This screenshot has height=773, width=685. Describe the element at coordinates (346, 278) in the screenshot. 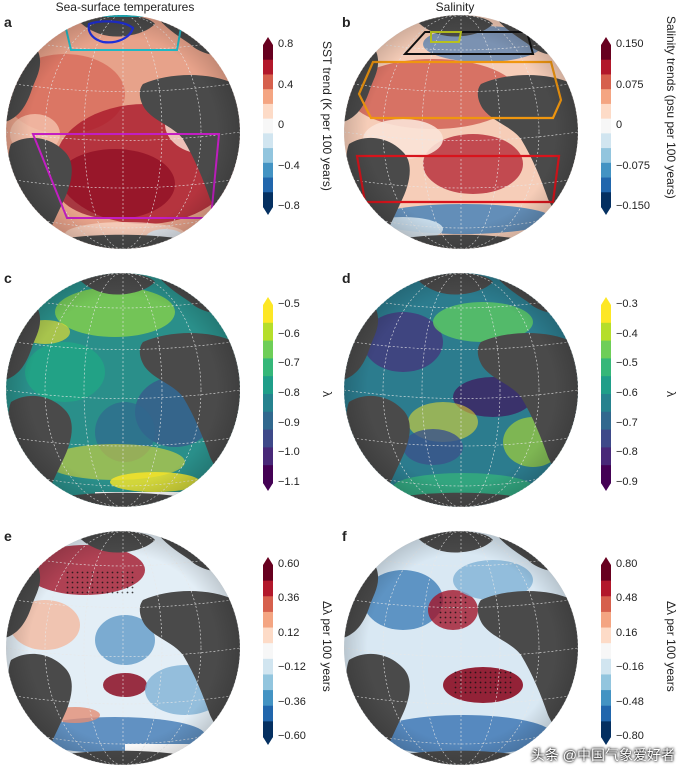

I see `panel-label-d: d` at that location.